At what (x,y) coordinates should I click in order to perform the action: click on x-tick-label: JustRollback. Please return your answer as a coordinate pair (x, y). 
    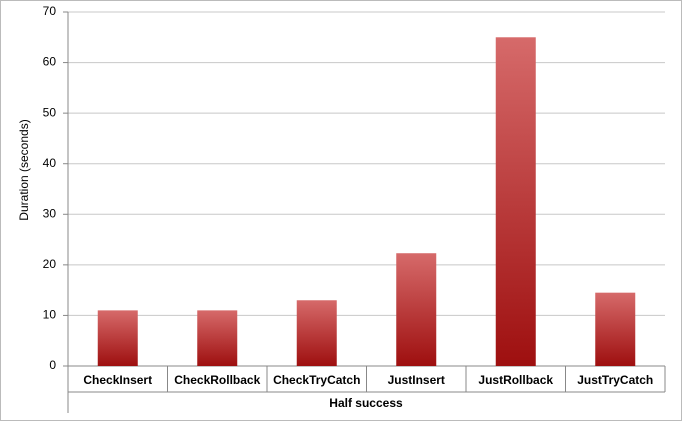
    Looking at the image, I should click on (515, 380).